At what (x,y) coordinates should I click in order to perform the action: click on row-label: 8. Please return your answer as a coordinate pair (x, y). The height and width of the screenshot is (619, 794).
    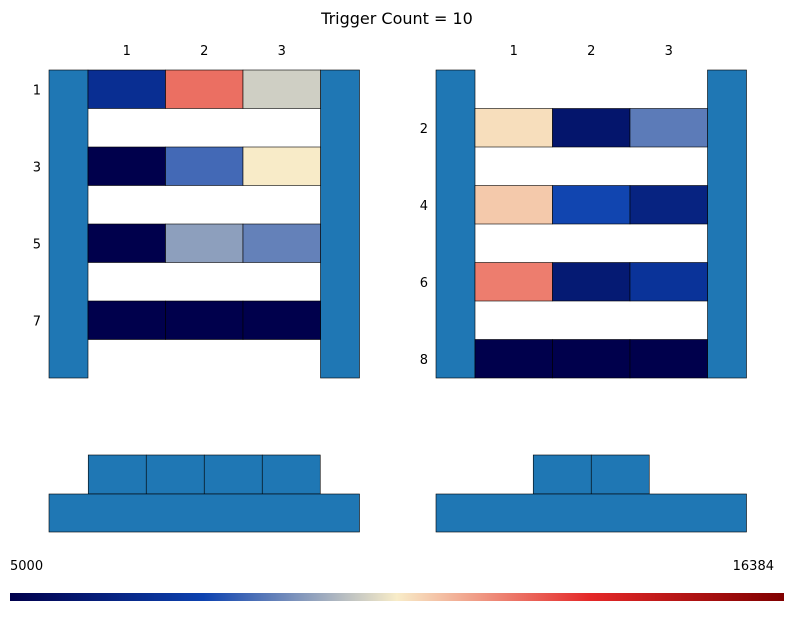
    Looking at the image, I should click on (424, 360).